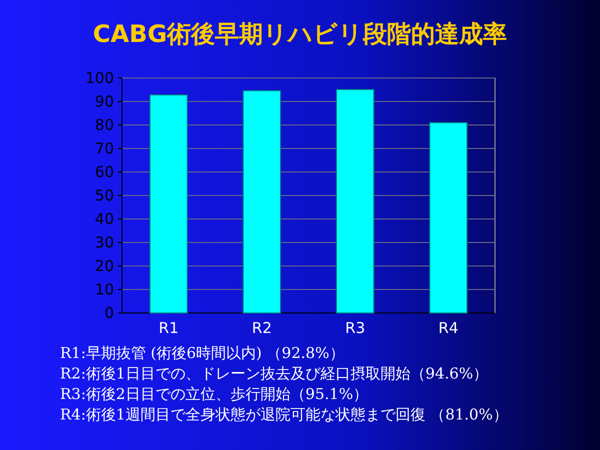 This screenshot has width=600, height=450. What do you see at coordinates (104, 172) in the screenshot?
I see `y-tick-label: 60` at bounding box center [104, 172].